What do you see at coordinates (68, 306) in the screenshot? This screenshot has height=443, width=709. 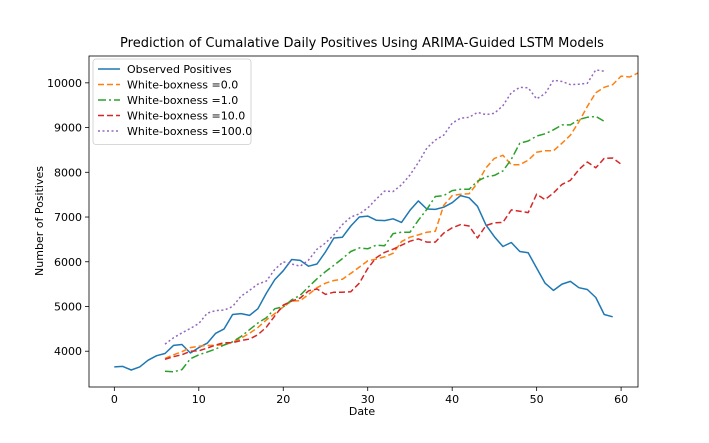 I see `y-tick-label: 5000` at bounding box center [68, 306].